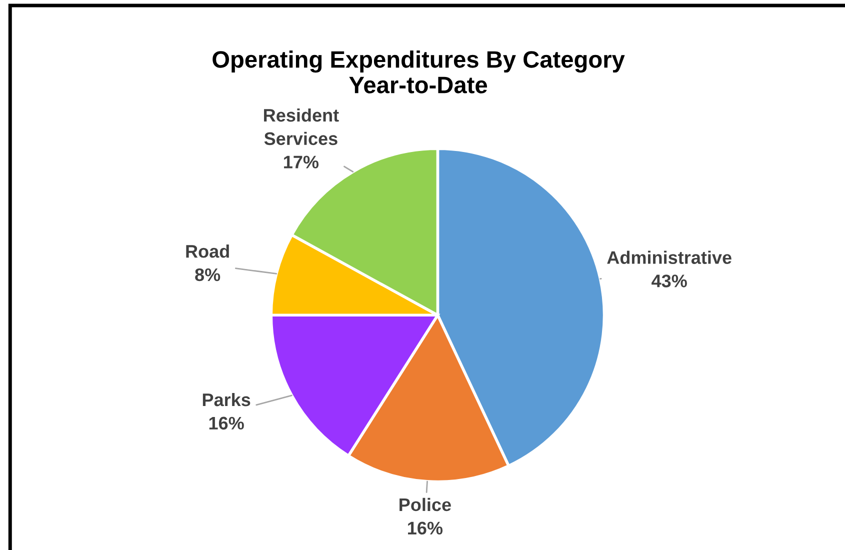  Describe the element at coordinates (207, 251) in the screenshot. I see `slice-label: Road` at that location.